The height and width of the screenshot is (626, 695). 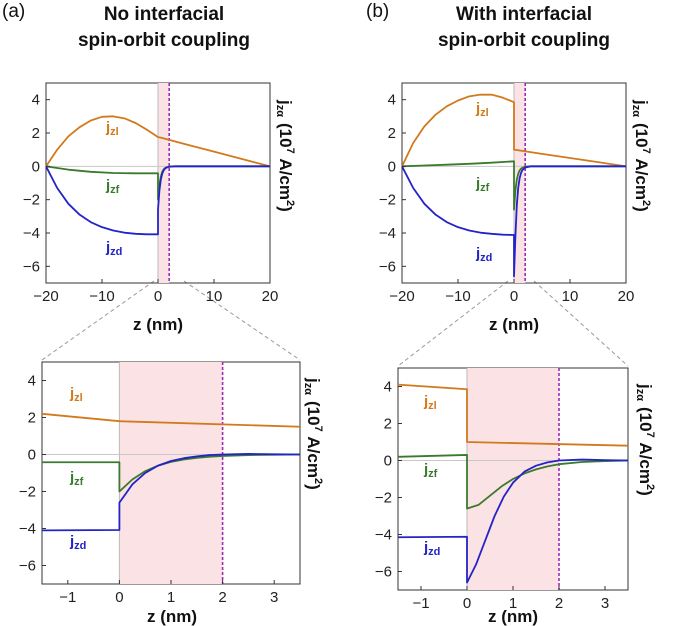 What do you see at coordinates (581, 323) in the screenshot?
I see `zoom-guide-b-right` at bounding box center [581, 323].